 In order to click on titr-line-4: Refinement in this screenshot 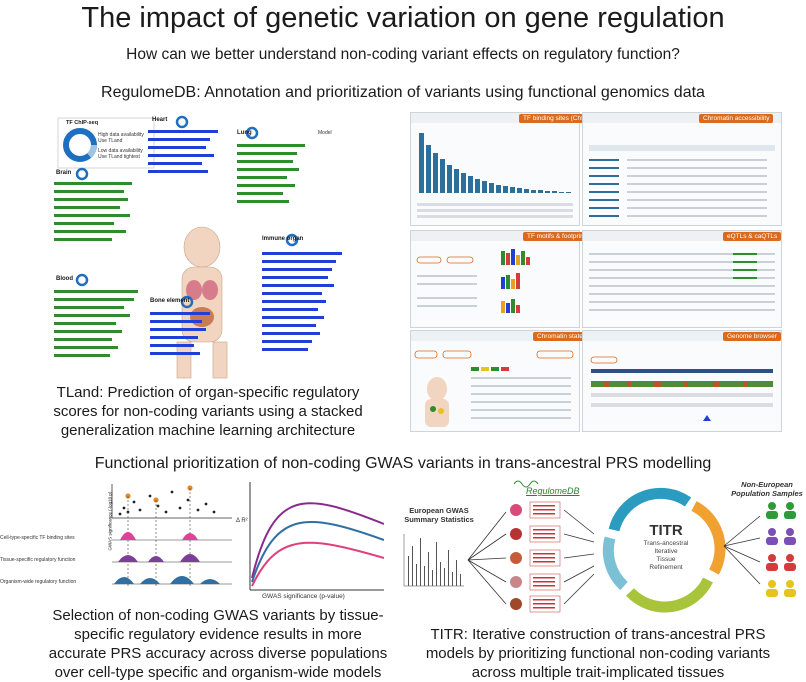, I will do `click(666, 567)`.